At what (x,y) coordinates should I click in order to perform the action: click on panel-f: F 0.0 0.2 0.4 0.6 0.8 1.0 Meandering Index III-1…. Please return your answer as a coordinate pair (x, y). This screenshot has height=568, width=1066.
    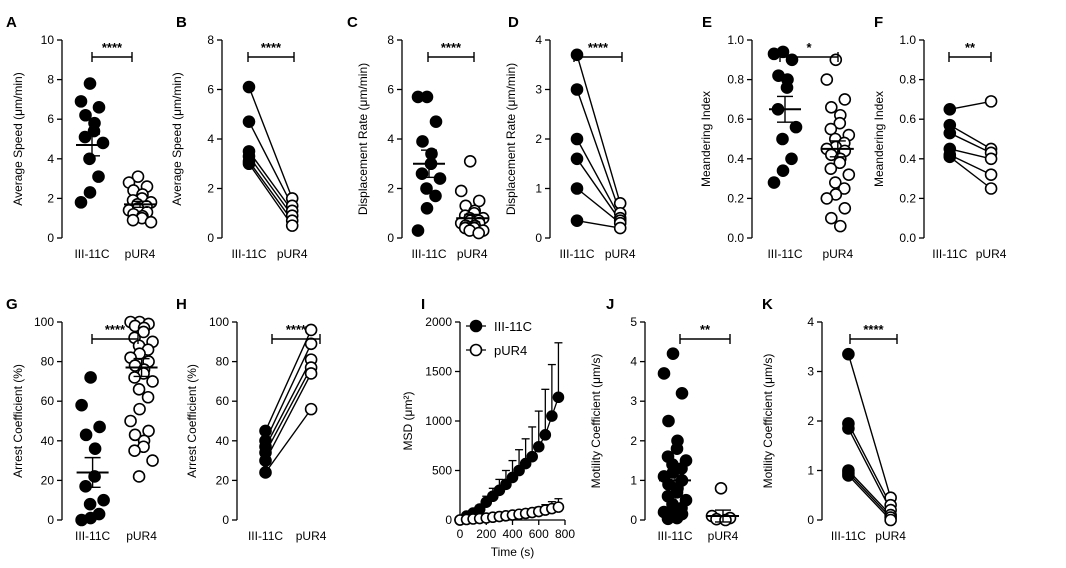
    Looking at the image, I should click on (939, 137).